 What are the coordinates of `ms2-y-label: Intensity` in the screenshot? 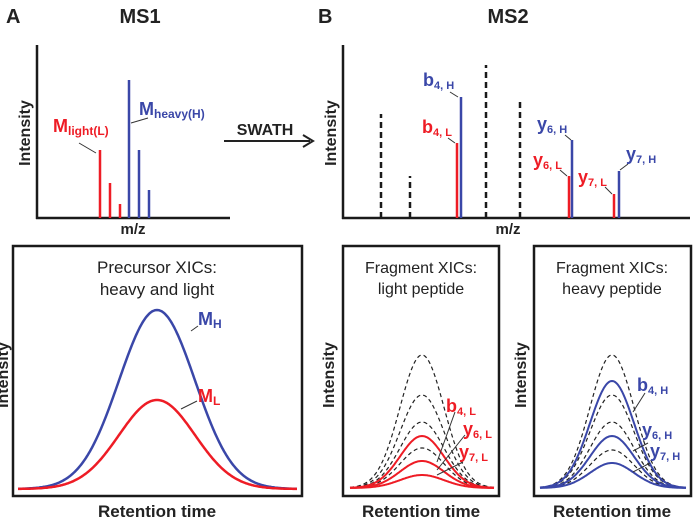 It's located at (331, 133).